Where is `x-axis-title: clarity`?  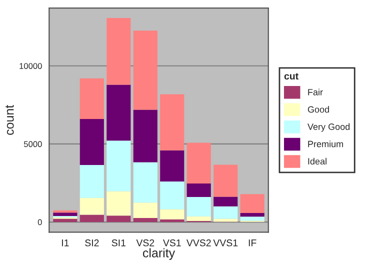 x-axis-title: clarity is located at coordinates (159, 254).